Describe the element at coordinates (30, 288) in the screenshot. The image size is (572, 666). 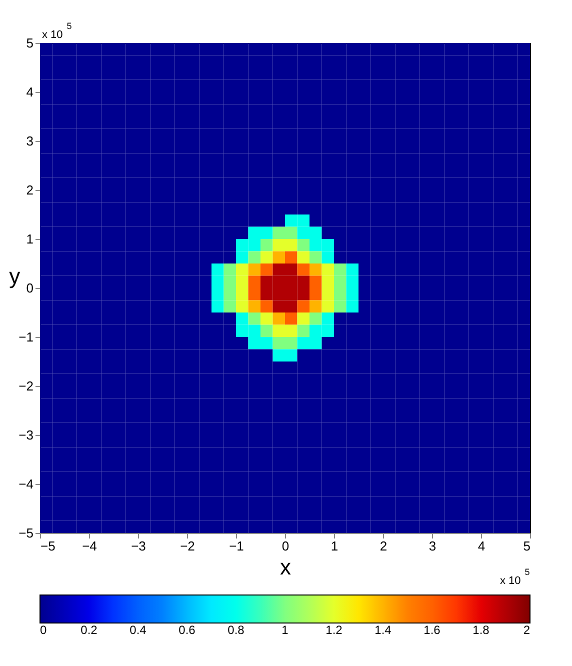
I see `y-tick-label: 0` at that location.